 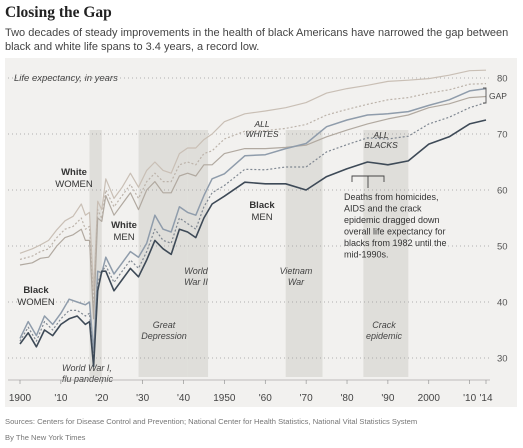 I want to click on y-tick-label-70: 70, so click(x=502, y=135).